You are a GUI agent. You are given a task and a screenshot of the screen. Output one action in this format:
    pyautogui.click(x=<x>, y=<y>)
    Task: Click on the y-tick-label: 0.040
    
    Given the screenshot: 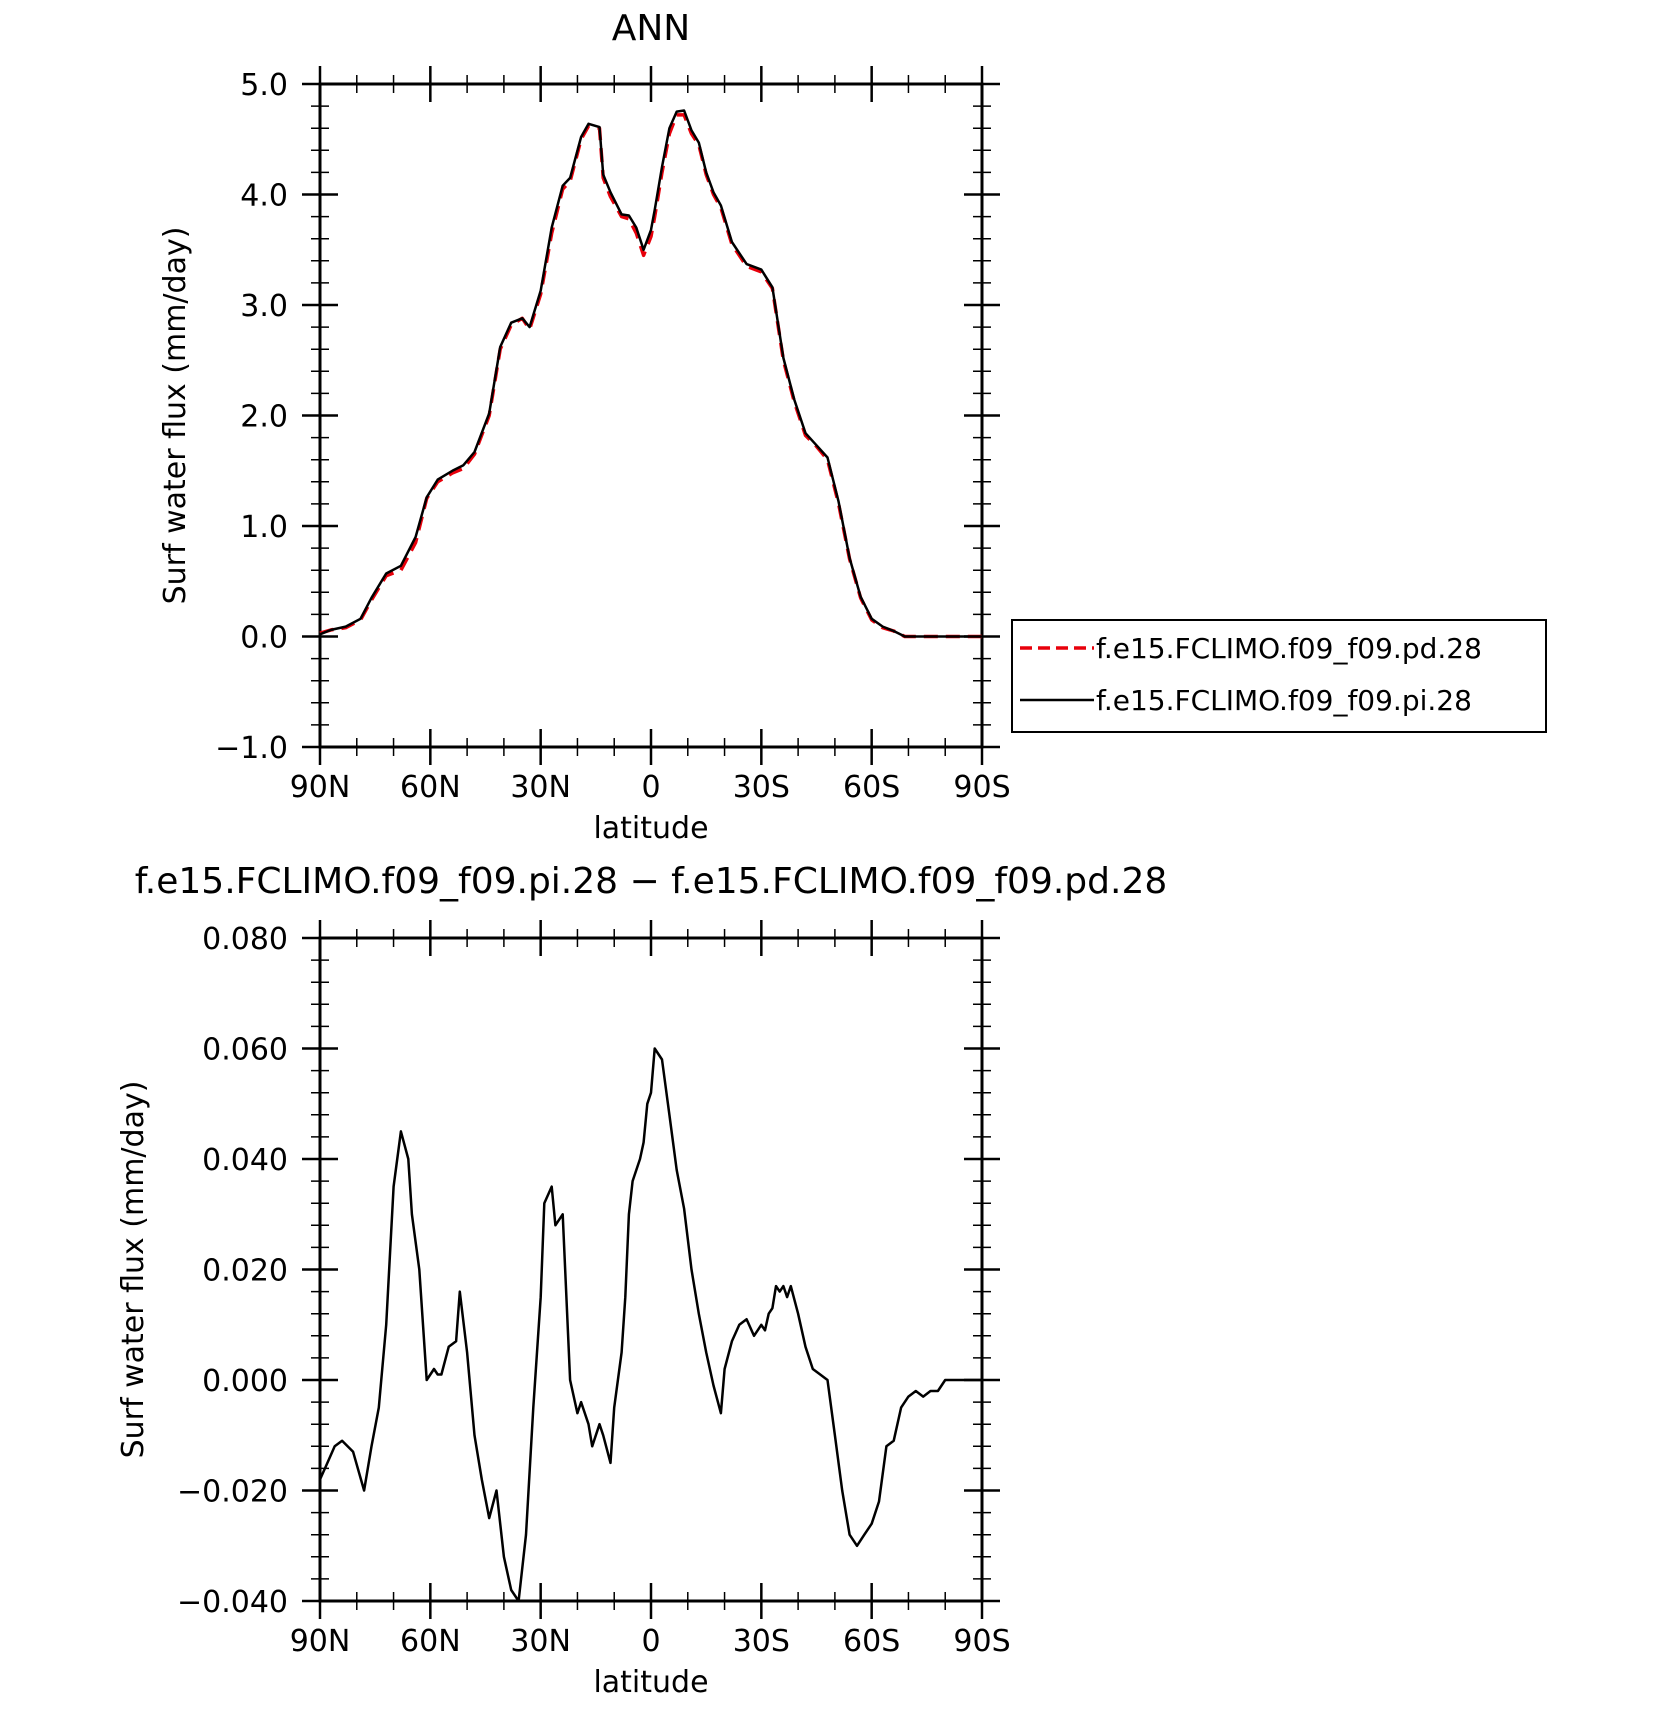 What is the action you would take?
    pyautogui.click(x=245, y=1160)
    